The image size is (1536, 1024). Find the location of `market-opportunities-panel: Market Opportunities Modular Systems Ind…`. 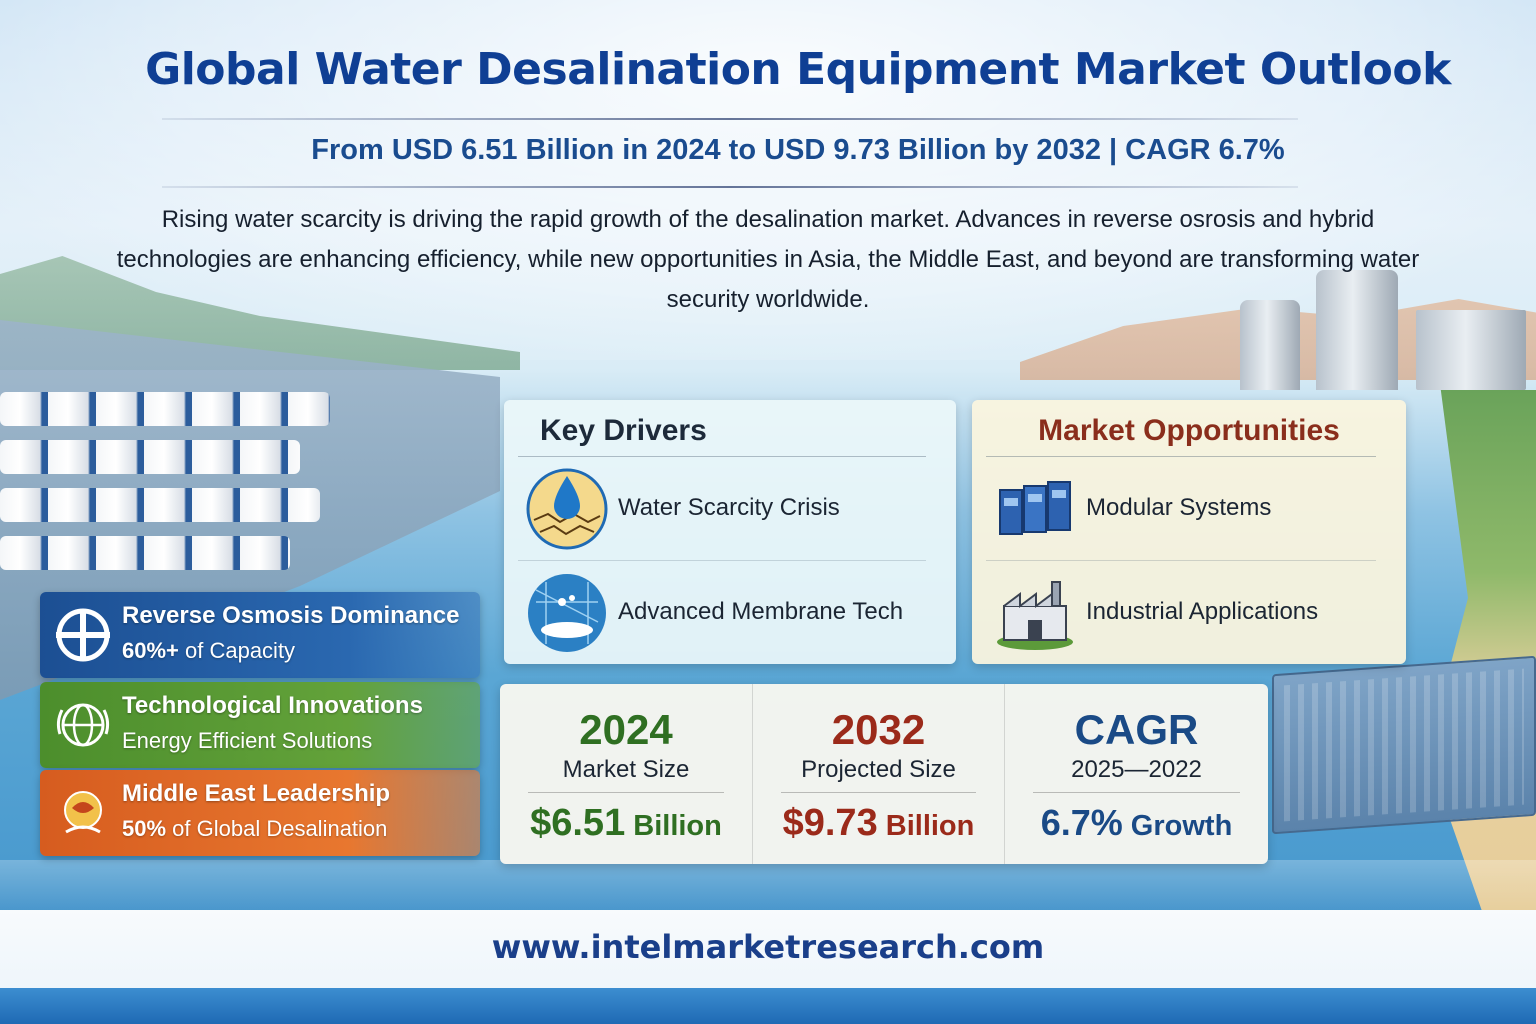

market-opportunities-panel: Market Opportunities Modular Systems Ind… is located at coordinates (1189, 532).